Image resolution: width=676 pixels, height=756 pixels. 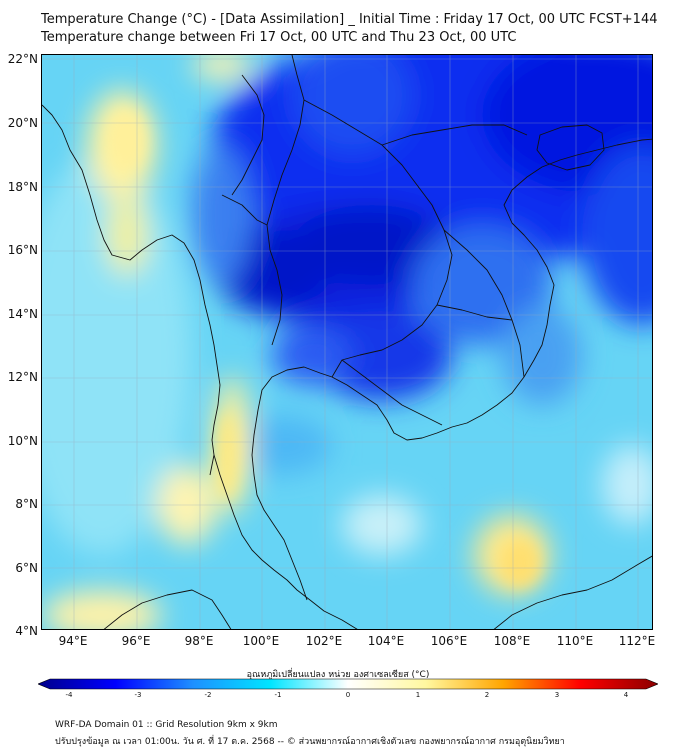 I want to click on lon-label-108e: 108°E, so click(x=512, y=641).